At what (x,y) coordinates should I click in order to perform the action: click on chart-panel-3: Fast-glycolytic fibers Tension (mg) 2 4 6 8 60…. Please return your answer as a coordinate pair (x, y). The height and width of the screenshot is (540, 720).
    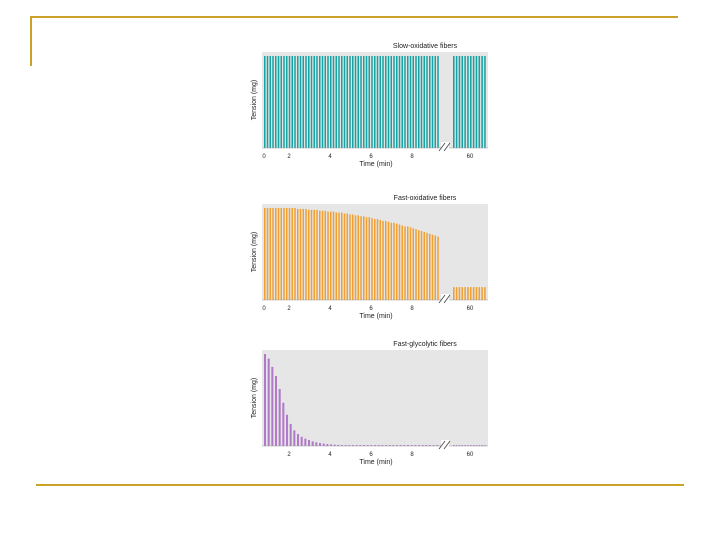
    Looking at the image, I should click on (369, 403).